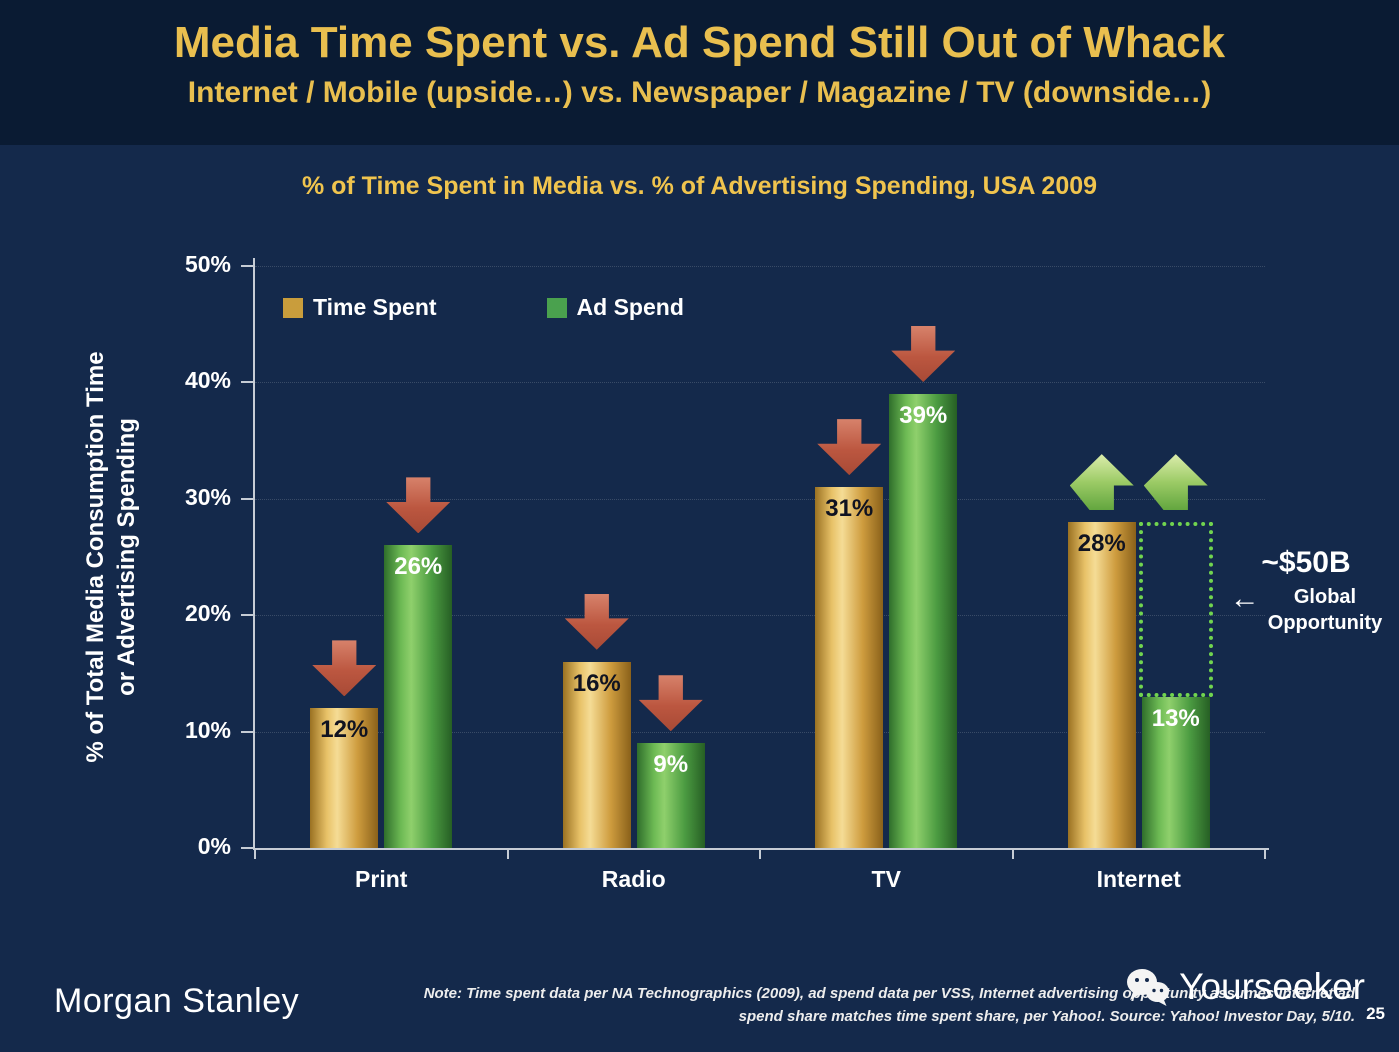  Describe the element at coordinates (1101, 544) in the screenshot. I see `bar-value-label: 28%` at that location.